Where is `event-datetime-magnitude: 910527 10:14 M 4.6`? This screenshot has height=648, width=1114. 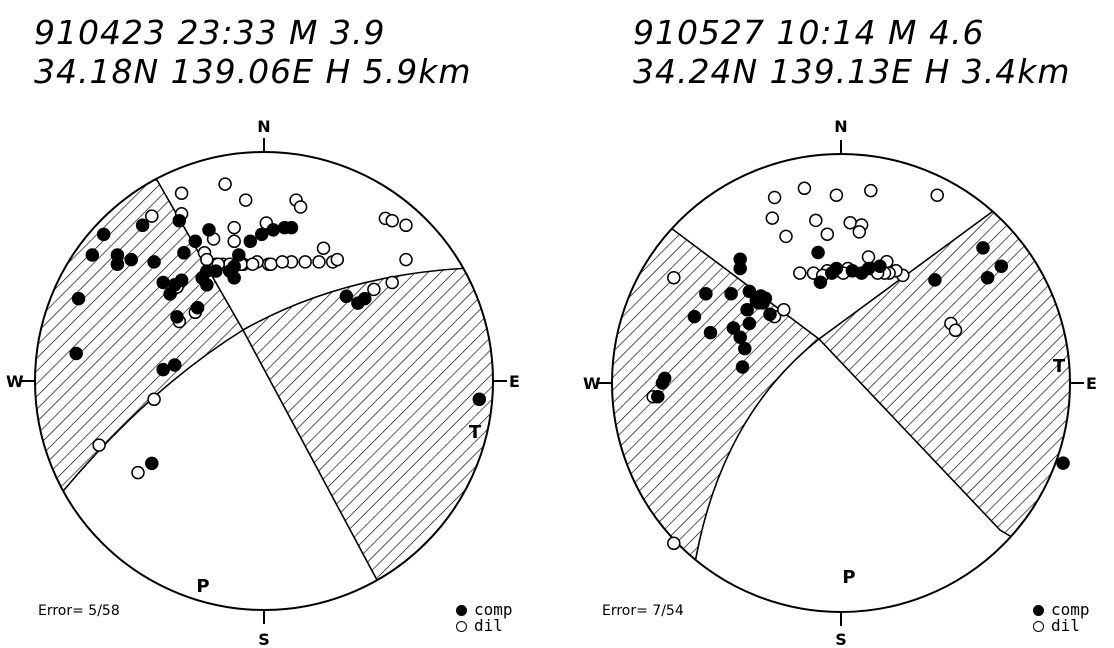
event-datetime-magnitude: 910527 10:14 M 4.6 is located at coordinates (809, 32).